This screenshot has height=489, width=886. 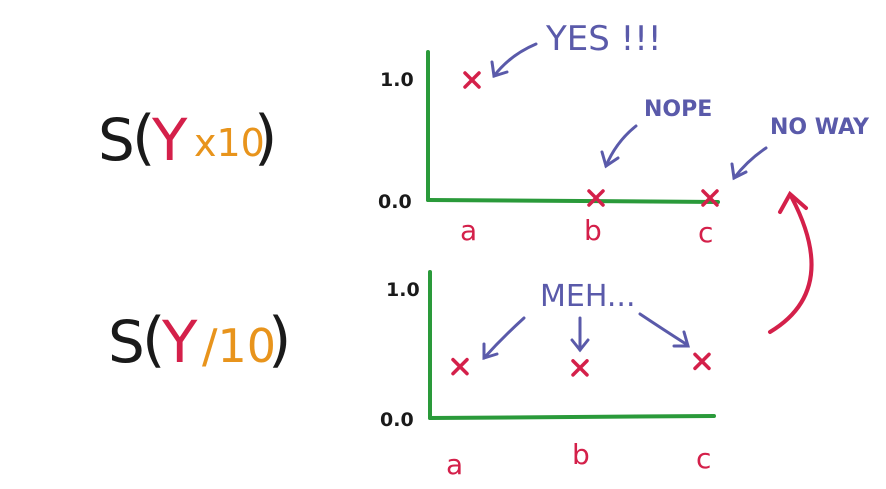 What do you see at coordinates (397, 80) in the screenshot?
I see `chart-top-ytick-1: 1.0` at bounding box center [397, 80].